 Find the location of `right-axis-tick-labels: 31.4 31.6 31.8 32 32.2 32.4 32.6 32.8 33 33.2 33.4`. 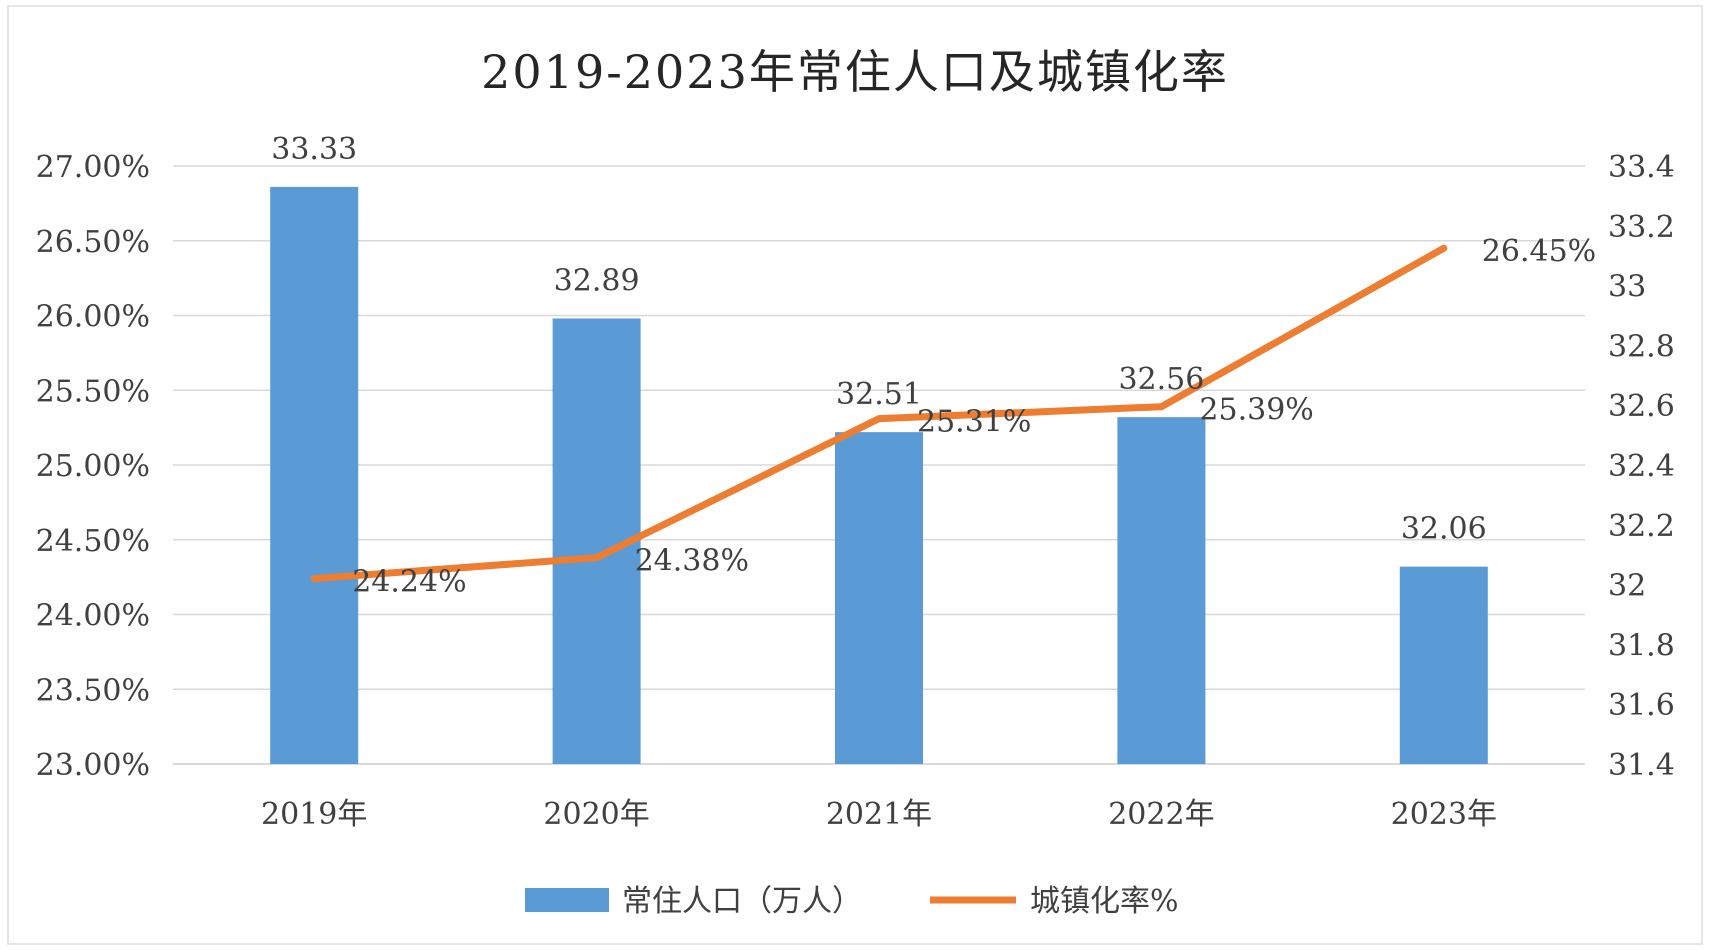

right-axis-tick-labels: 31.4 31.6 31.8 32 32.2 32.4 32.6 32.8 33 33.2 33.4 is located at coordinates (1641, 466).